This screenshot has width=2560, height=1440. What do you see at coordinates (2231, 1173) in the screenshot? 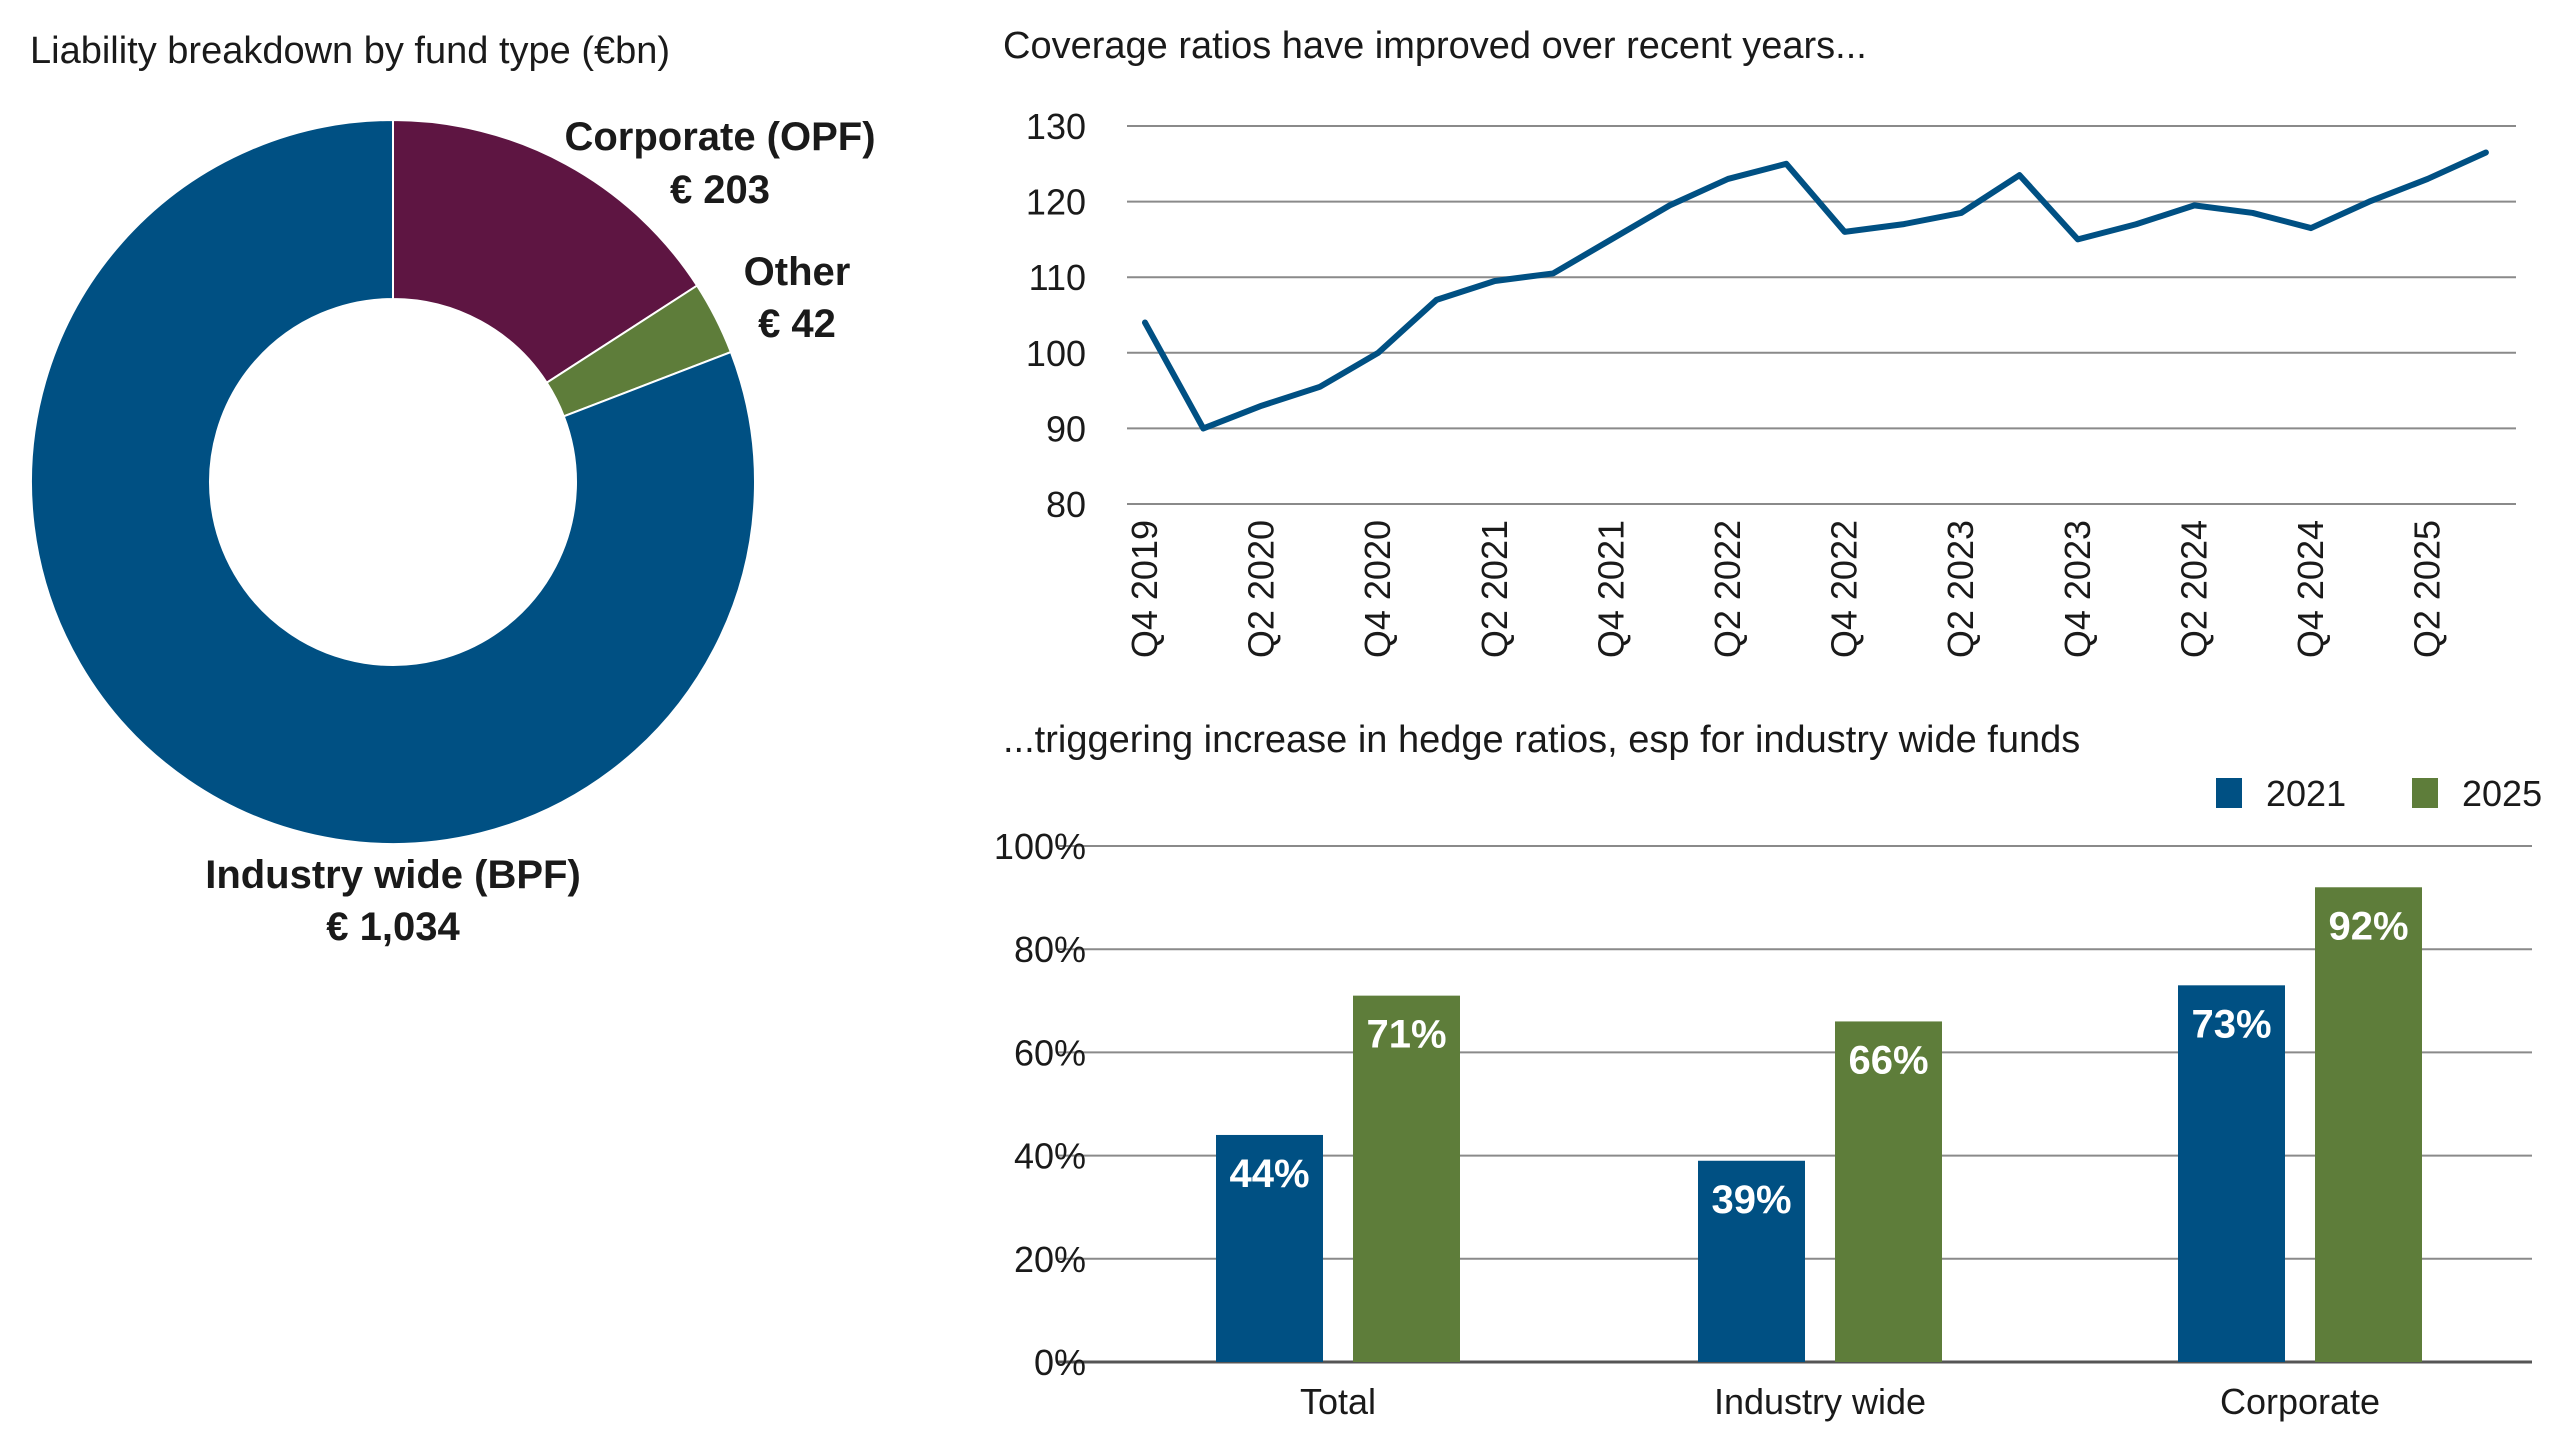
I see `bar-2021-corporate` at bounding box center [2231, 1173].